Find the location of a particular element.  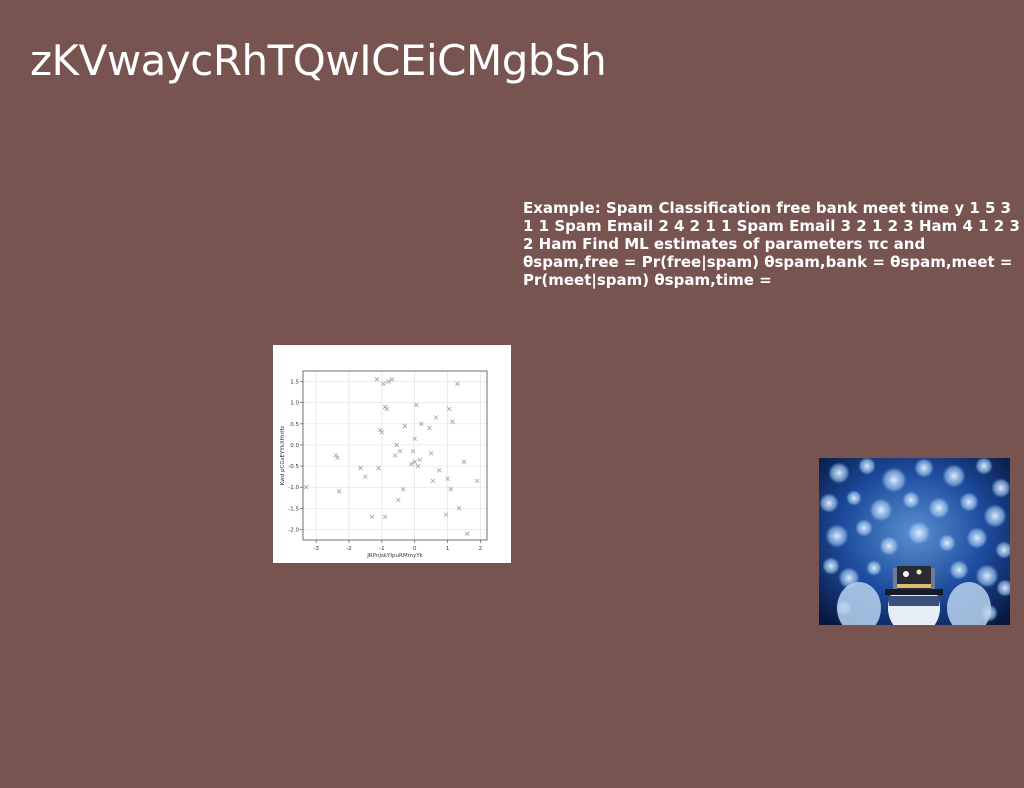

snowman-photo-svg is located at coordinates (914, 541).